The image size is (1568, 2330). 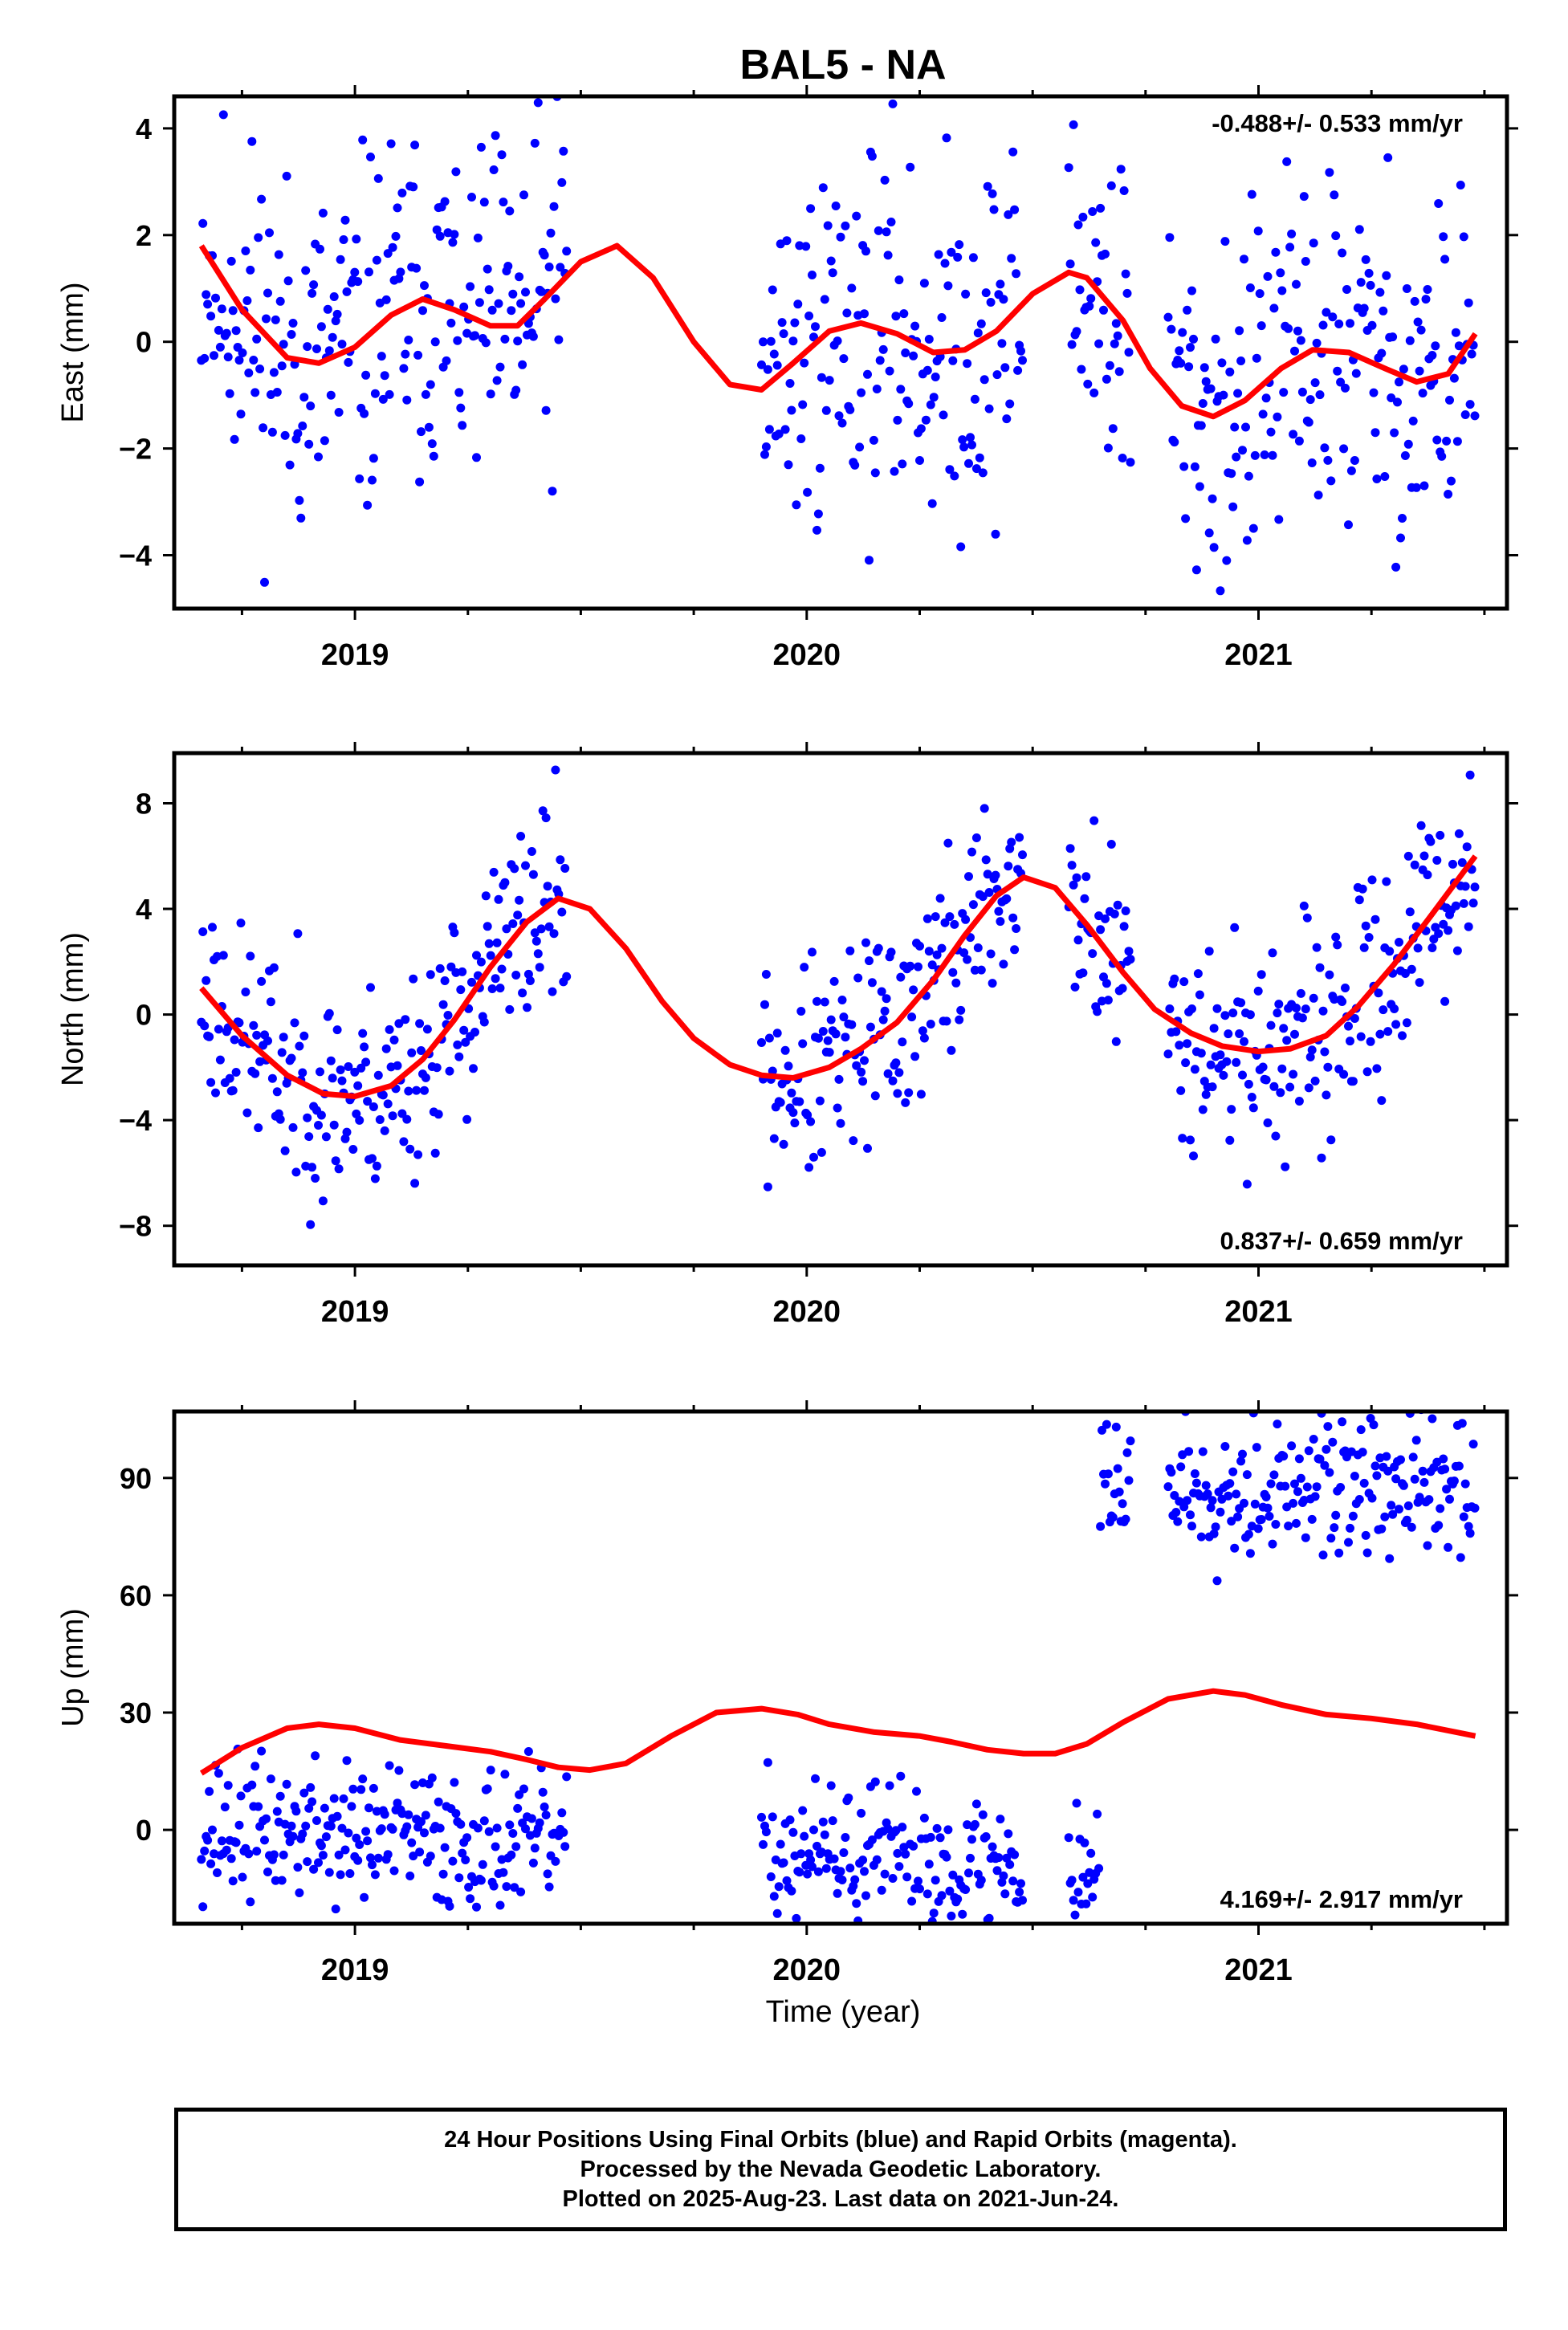 What do you see at coordinates (73, 1009) in the screenshot?
I see `north-y-axis-label: North (mm)` at bounding box center [73, 1009].